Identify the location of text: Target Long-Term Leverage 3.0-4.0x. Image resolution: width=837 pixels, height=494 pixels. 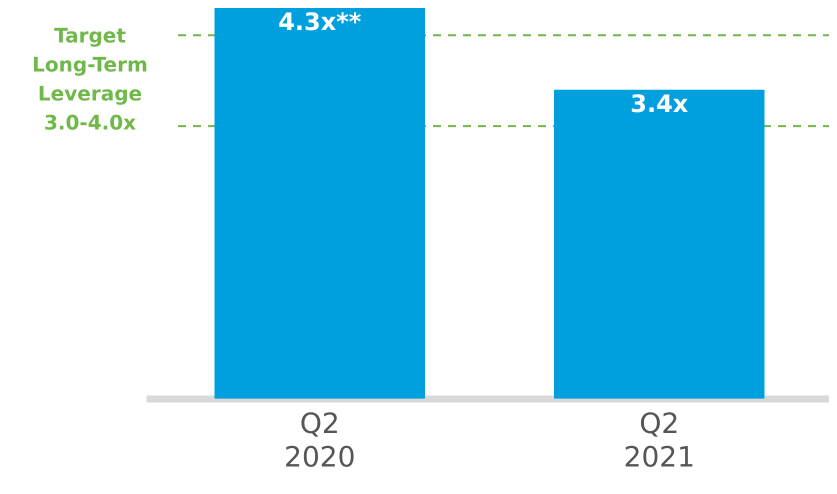
(90, 78).